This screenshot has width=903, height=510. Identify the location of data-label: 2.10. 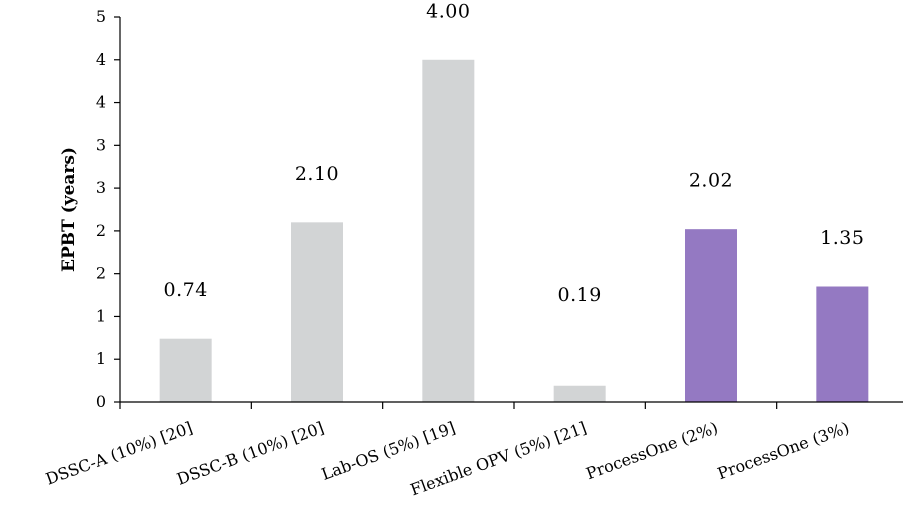
(317, 174).